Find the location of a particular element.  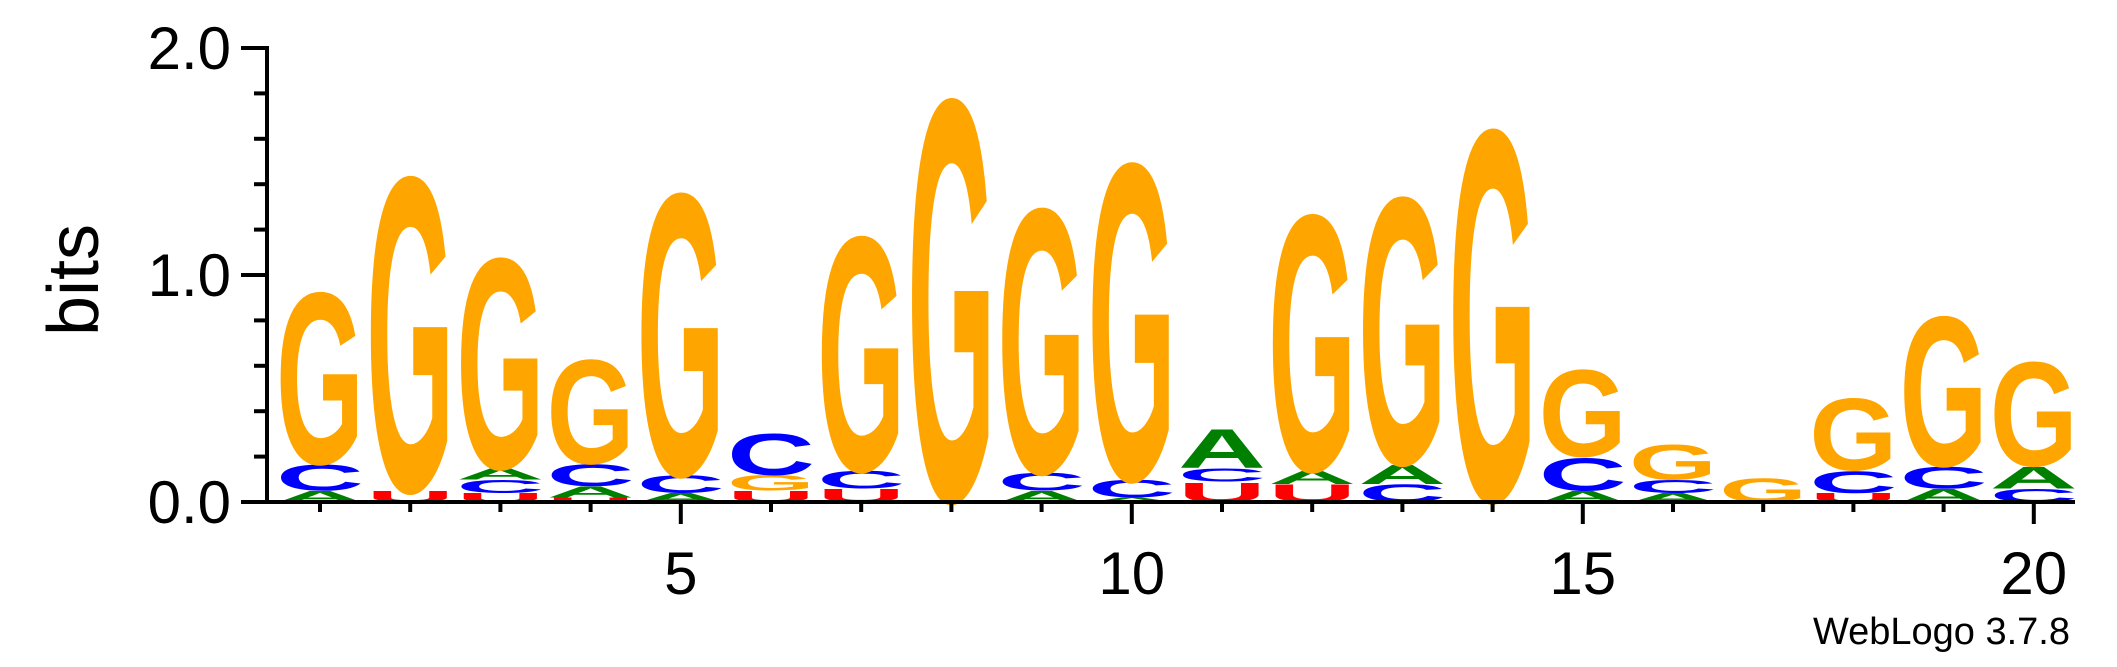

y-axis-label: bits is located at coordinates (74, 280).